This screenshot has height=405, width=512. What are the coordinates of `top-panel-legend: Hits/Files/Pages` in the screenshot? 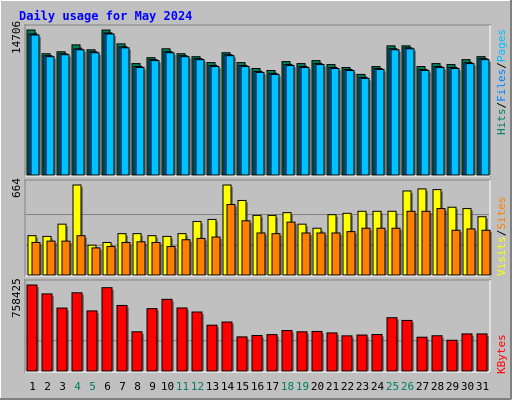 It's located at (501, 82).